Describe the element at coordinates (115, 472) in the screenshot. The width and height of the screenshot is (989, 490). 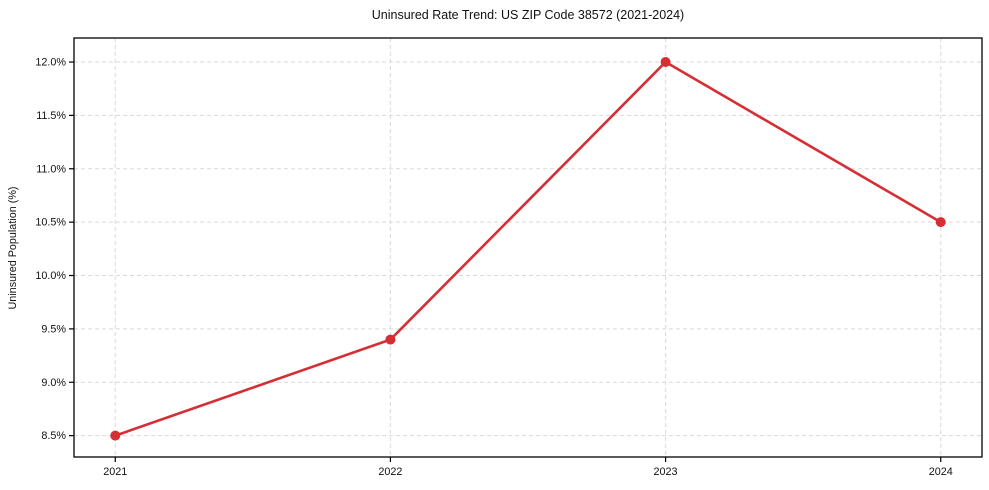
I see `x-tick-label: 2021` at that location.